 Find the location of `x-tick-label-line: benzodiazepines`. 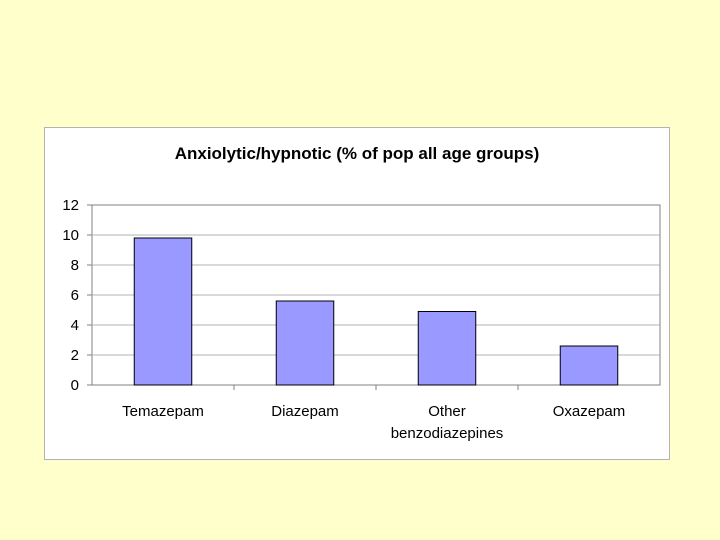

x-tick-label-line: benzodiazepines is located at coordinates (447, 433).